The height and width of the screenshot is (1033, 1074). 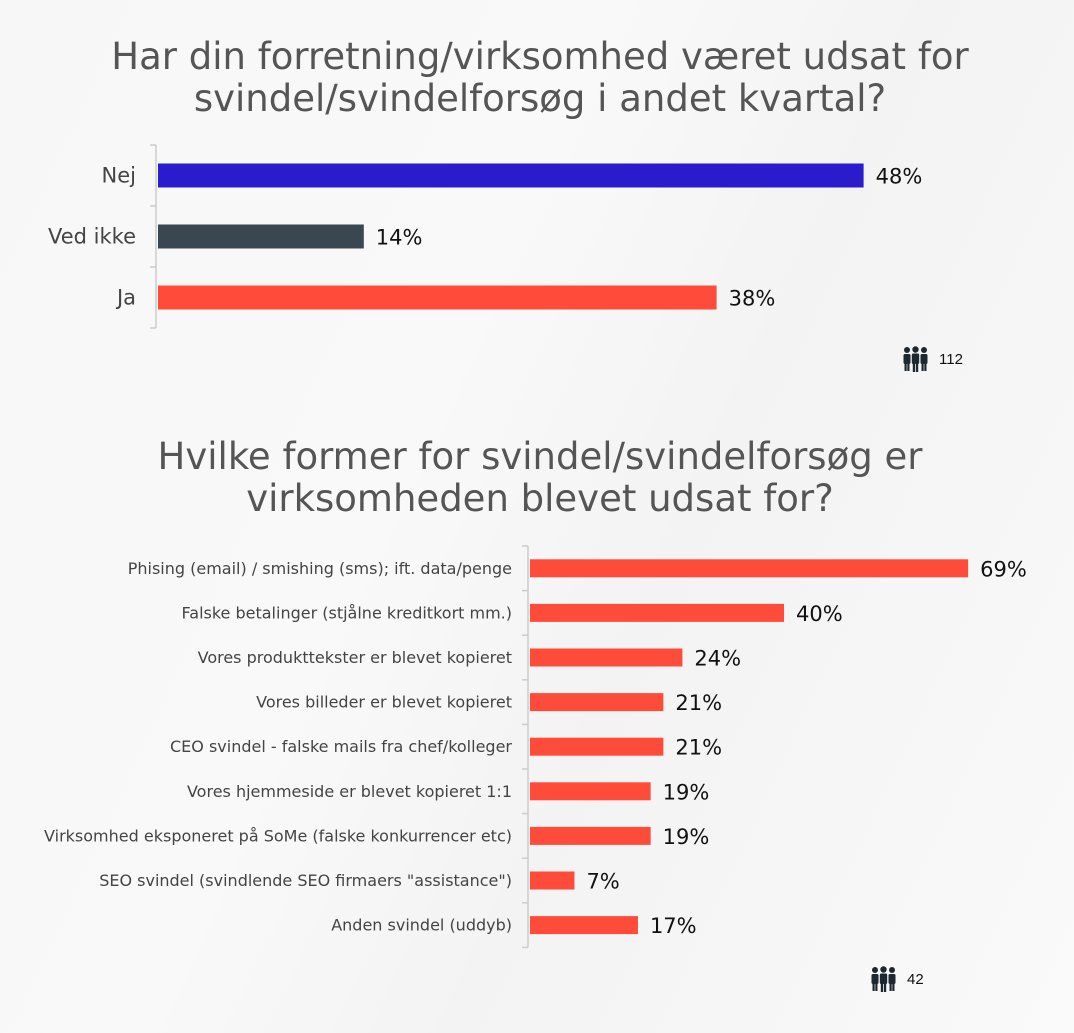 I want to click on chart1-respondents: 112, so click(x=932, y=359).